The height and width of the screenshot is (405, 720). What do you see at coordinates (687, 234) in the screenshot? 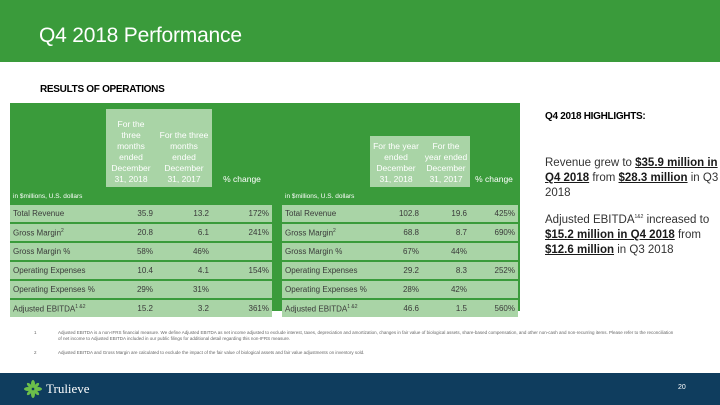
I see `highlight-text: from` at bounding box center [687, 234].